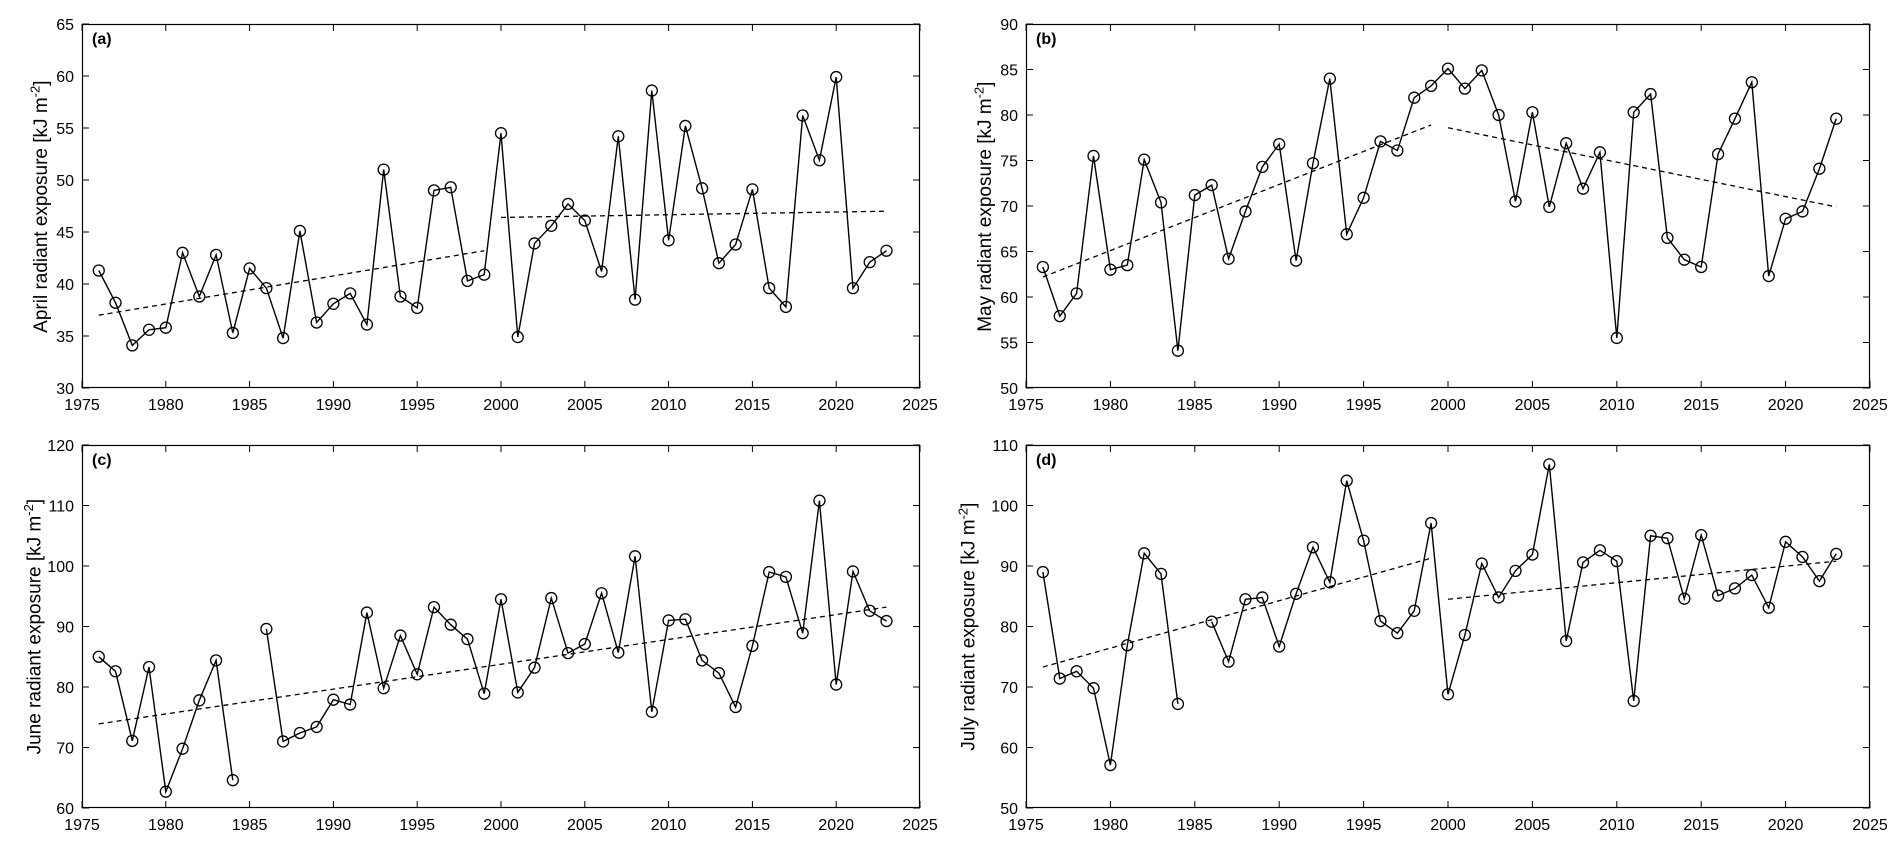 The image size is (1892, 849). What do you see at coordinates (102, 39) in the screenshot?
I see `panel-label: (a)` at bounding box center [102, 39].